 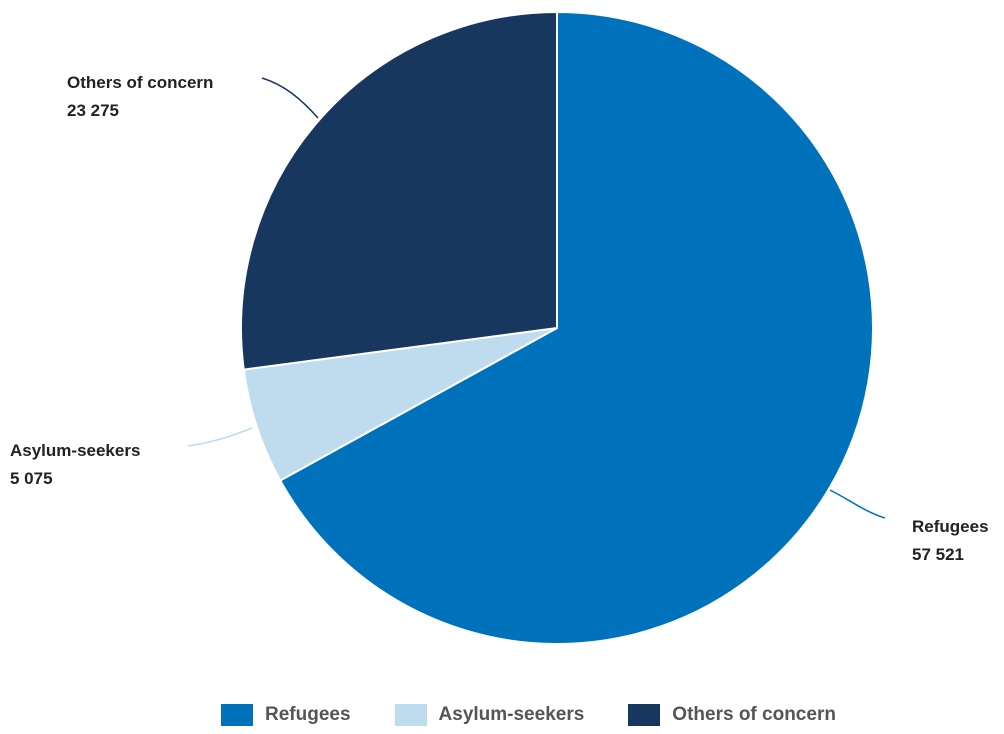 I want to click on data-label-value-refugees: 57 521, so click(x=938, y=554).